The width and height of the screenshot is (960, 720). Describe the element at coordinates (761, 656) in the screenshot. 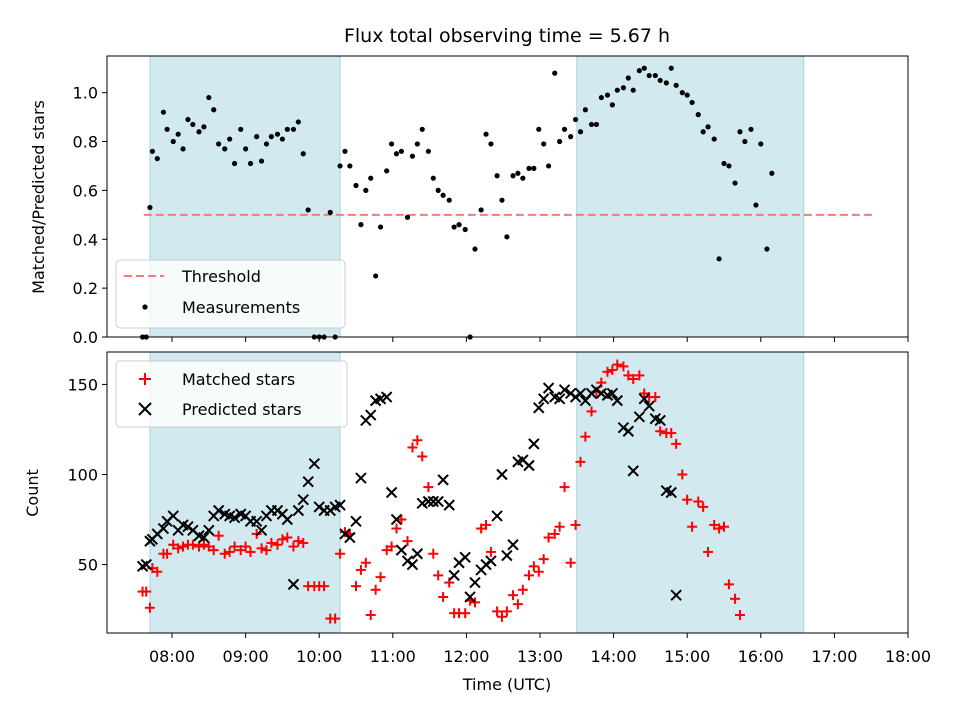

I see `x-tick-label: 16:00` at that location.